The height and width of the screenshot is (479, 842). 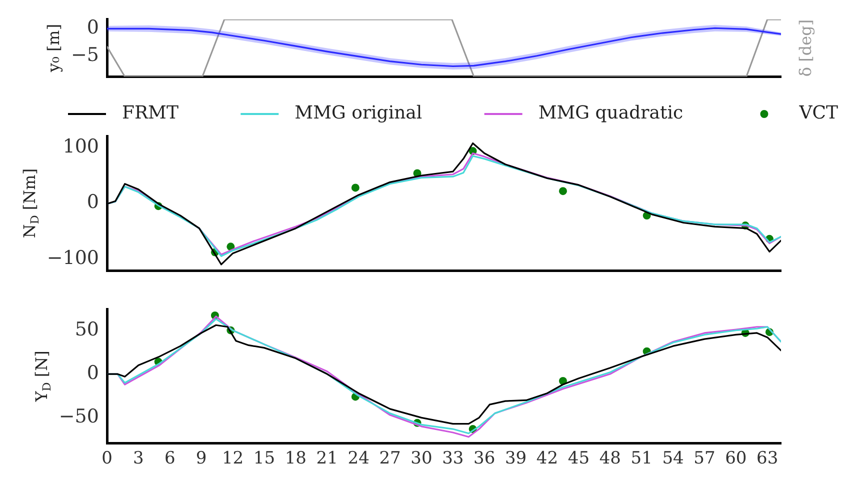 What do you see at coordinates (264, 458) in the screenshot?
I see `x-tick-label: 15` at bounding box center [264, 458].